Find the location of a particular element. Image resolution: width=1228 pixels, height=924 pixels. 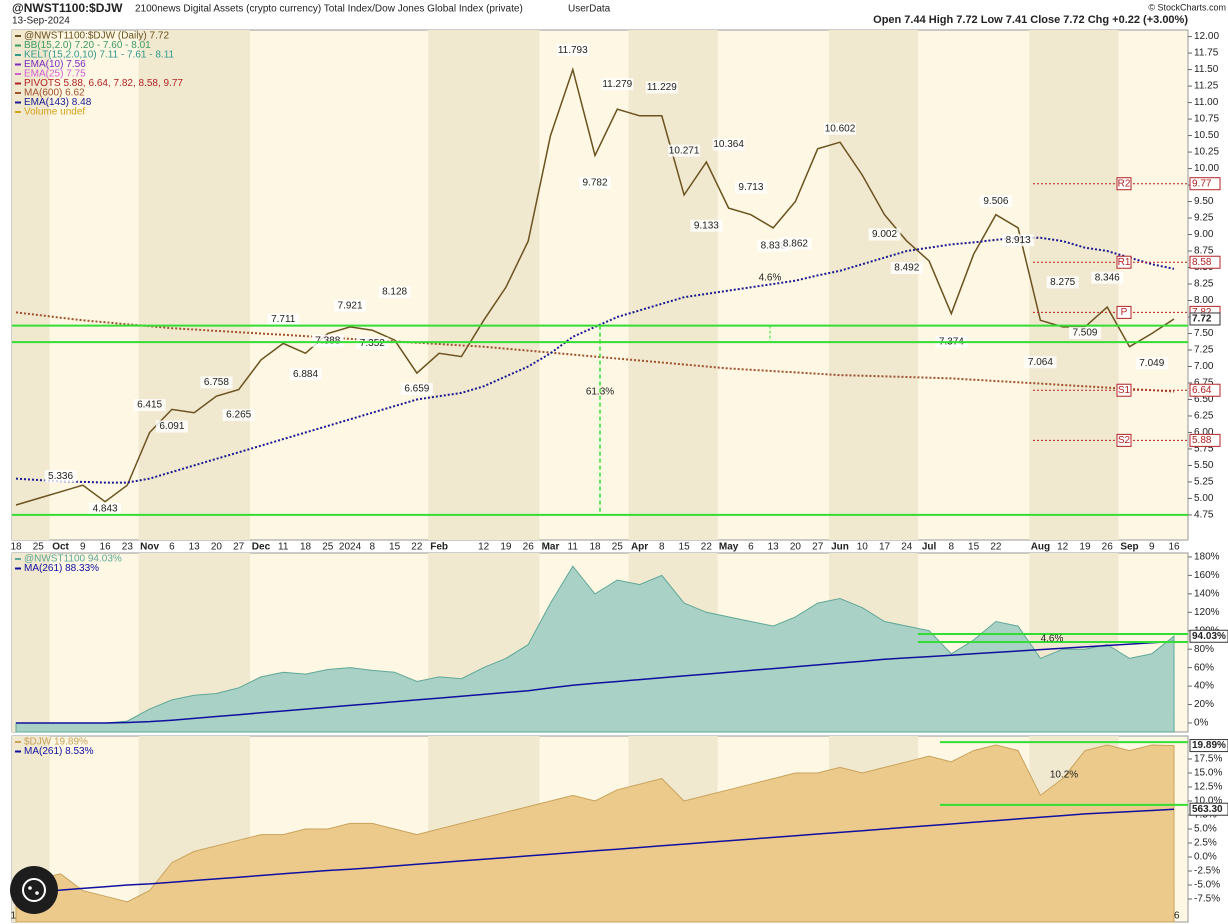

swing-label: 11.279 is located at coordinates (617, 84).